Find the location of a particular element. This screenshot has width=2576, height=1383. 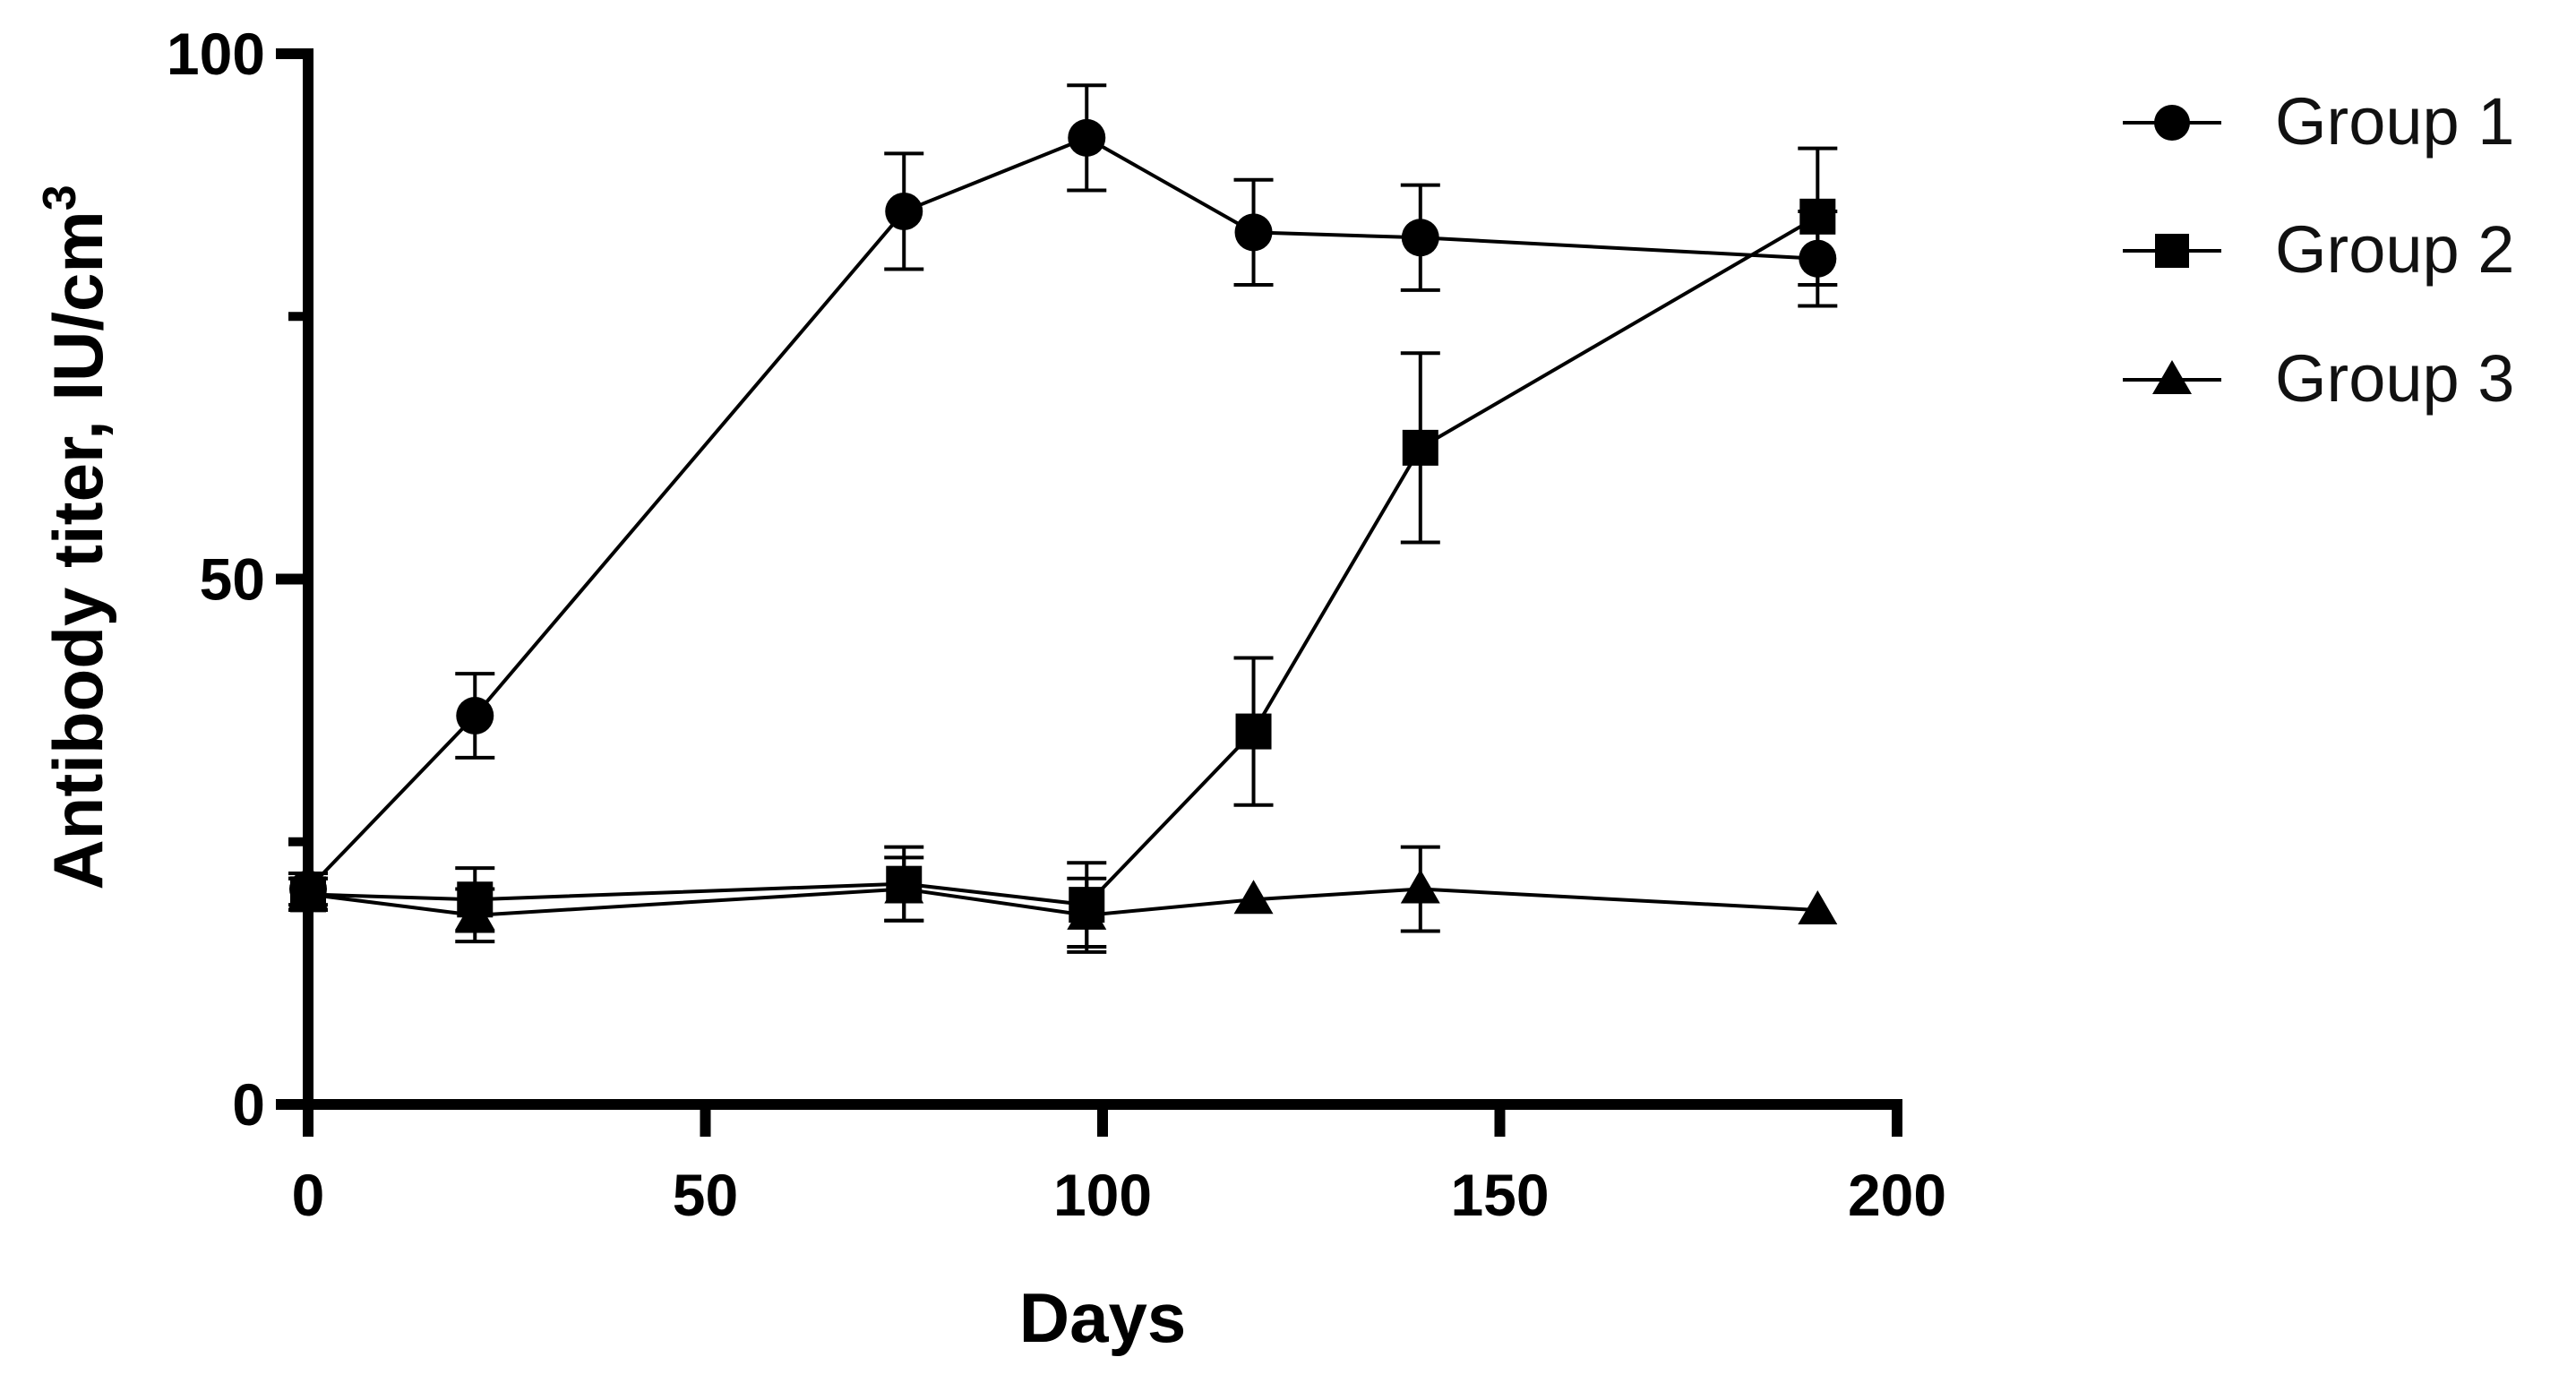

y-tick-label: 100 is located at coordinates (216, 54).